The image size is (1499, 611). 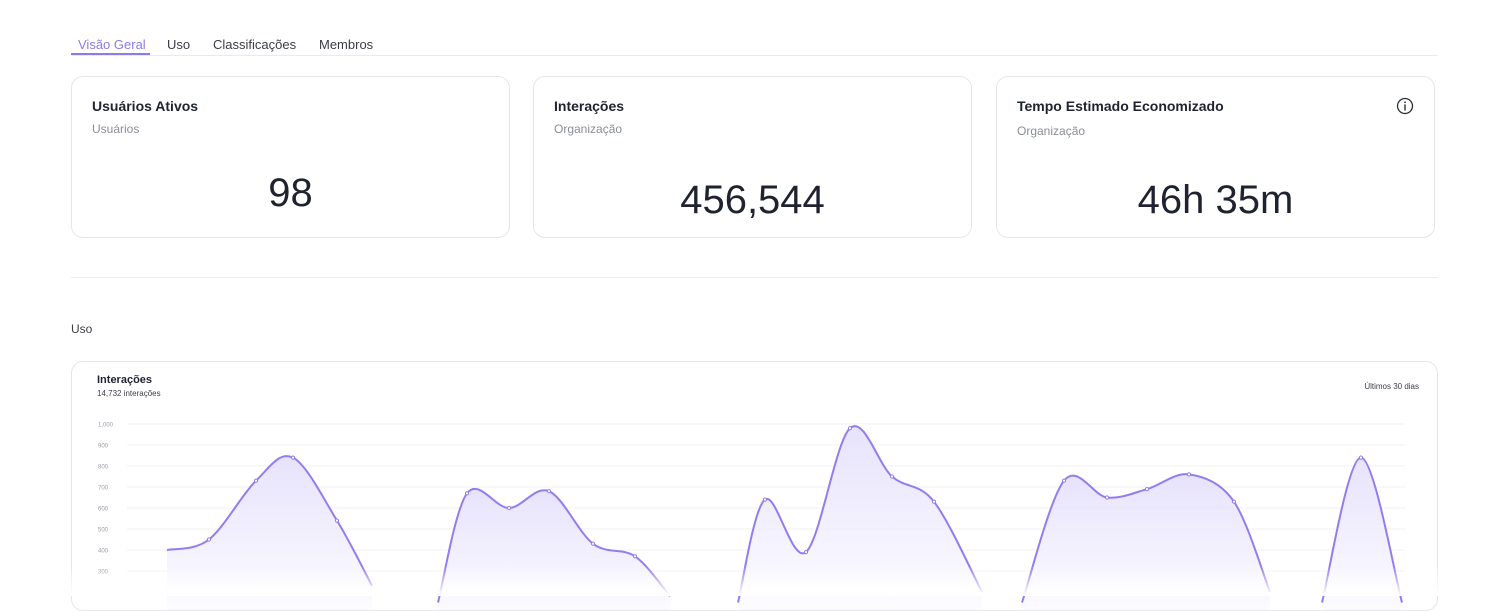 What do you see at coordinates (103, 510) in the screenshot?
I see `y-tick-label: 600` at bounding box center [103, 510].